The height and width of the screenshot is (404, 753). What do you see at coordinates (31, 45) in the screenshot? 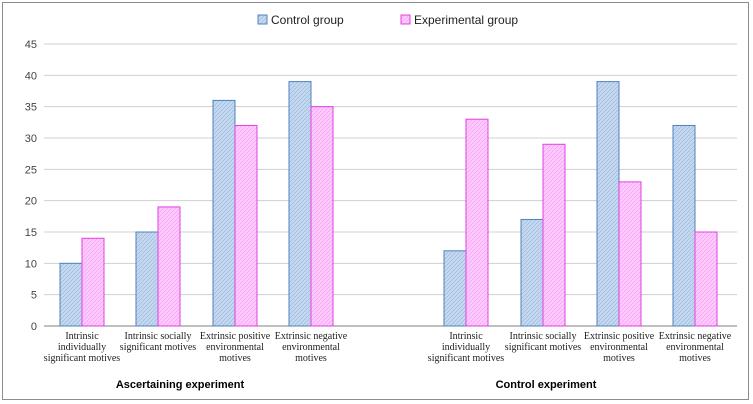
I see `y-tick-label: 45` at bounding box center [31, 45].